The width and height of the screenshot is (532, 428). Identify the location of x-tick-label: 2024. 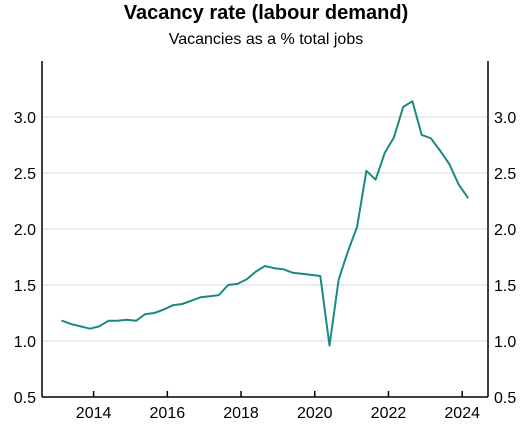
(462, 413).